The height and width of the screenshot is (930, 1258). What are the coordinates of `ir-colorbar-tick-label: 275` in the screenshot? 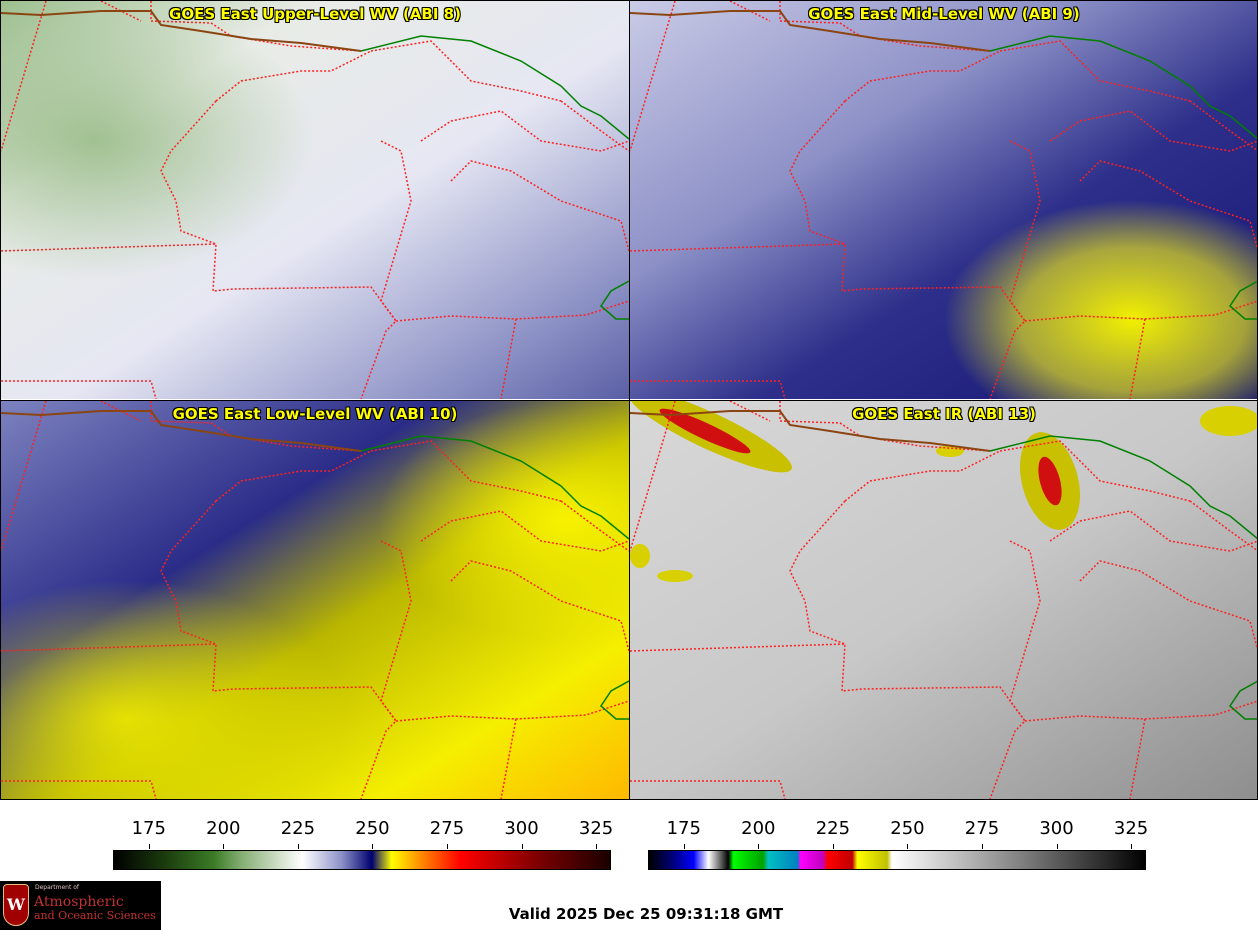 It's located at (982, 828).